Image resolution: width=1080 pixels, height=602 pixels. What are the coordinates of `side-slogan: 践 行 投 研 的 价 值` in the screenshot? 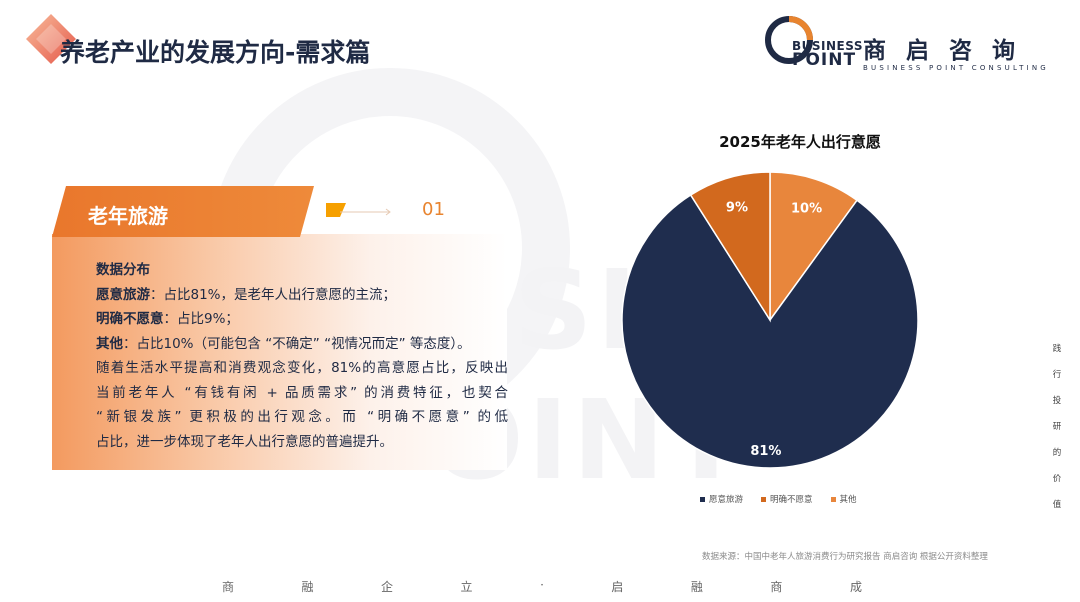 It's located at (1057, 427).